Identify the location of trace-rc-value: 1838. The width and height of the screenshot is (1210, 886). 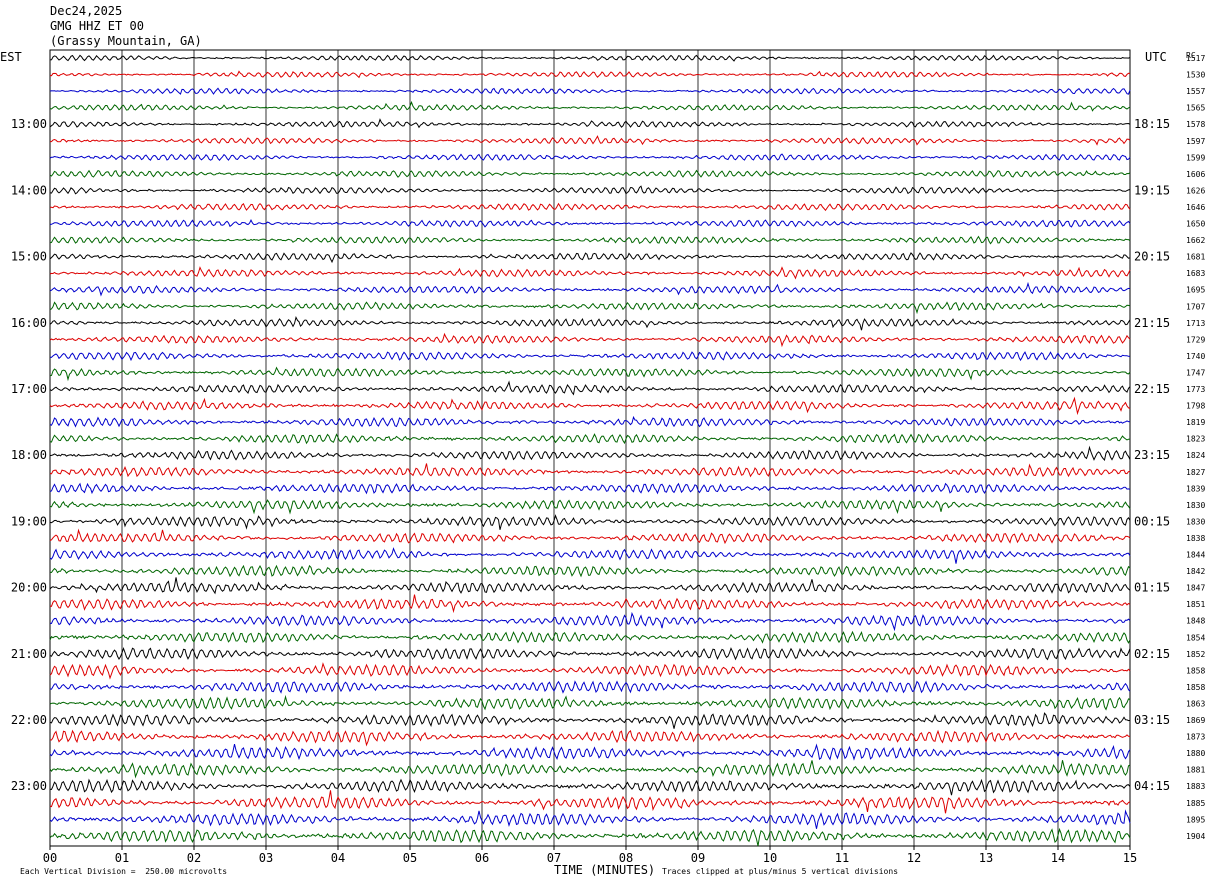
(1195, 538).